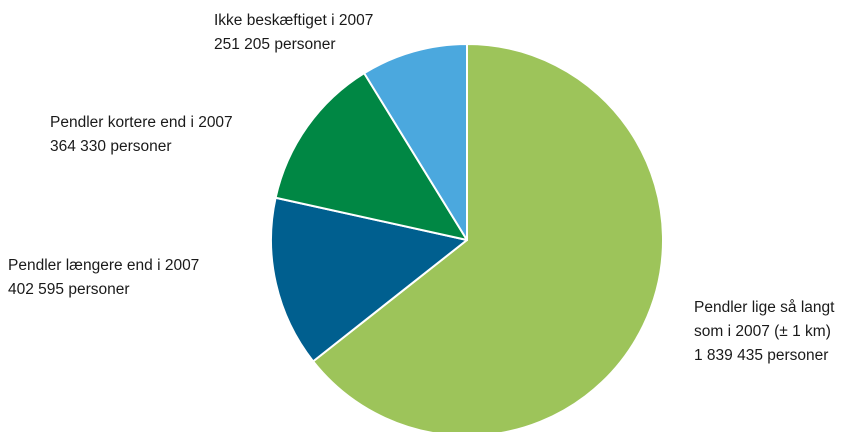  Describe the element at coordinates (761, 355) in the screenshot. I see `slice-value-label: 1 839 435 personer` at that location.